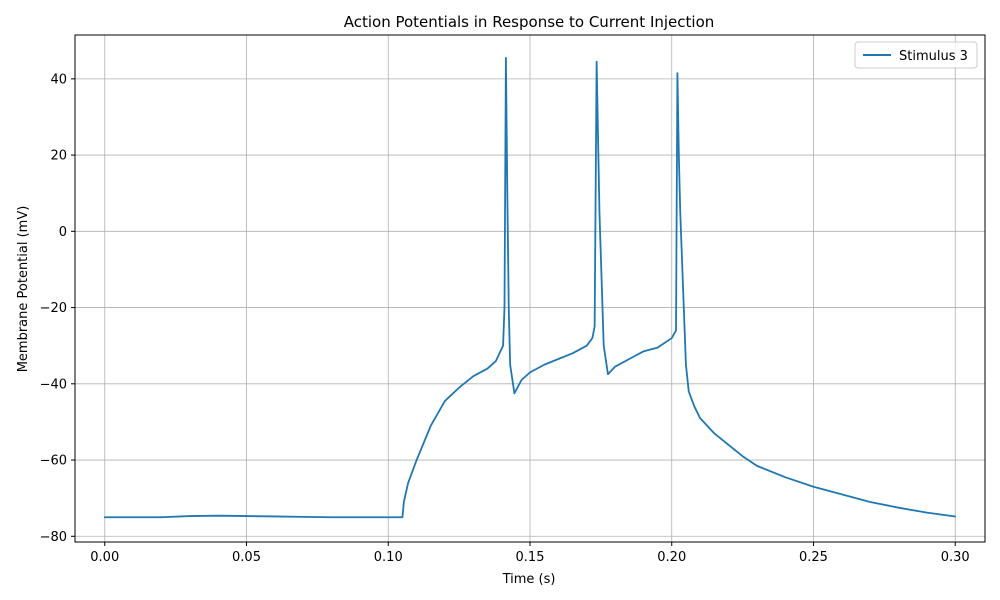  I want to click on y-tick-label: −60, so click(53, 461).